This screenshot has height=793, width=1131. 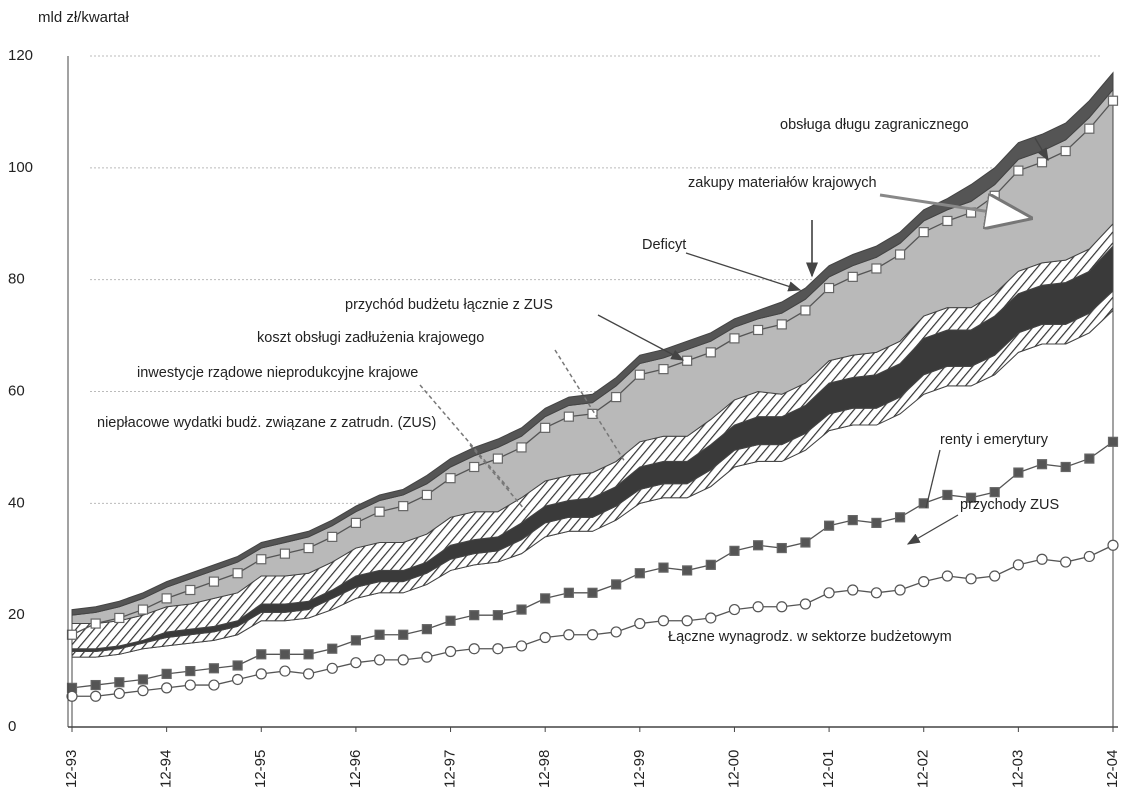 I want to click on x-tick-label: 12-02, so click(x=923, y=769).